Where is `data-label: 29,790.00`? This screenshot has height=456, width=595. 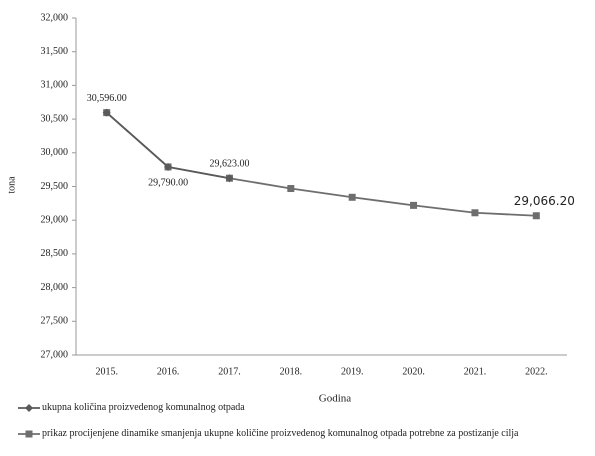 data-label: 29,790.00 is located at coordinates (168, 182).